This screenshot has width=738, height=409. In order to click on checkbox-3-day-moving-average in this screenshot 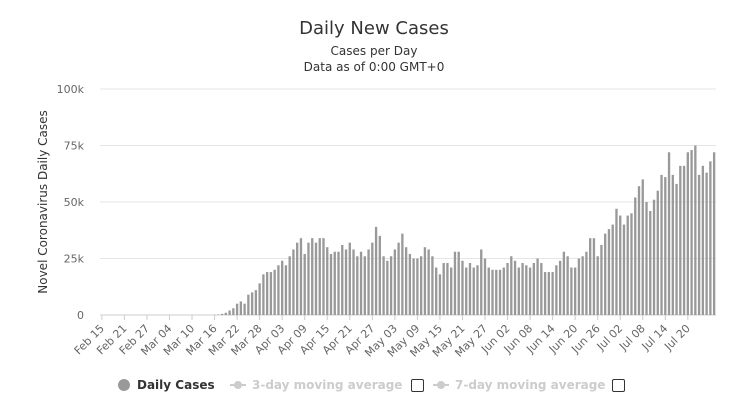, I will do `click(417, 385)`.